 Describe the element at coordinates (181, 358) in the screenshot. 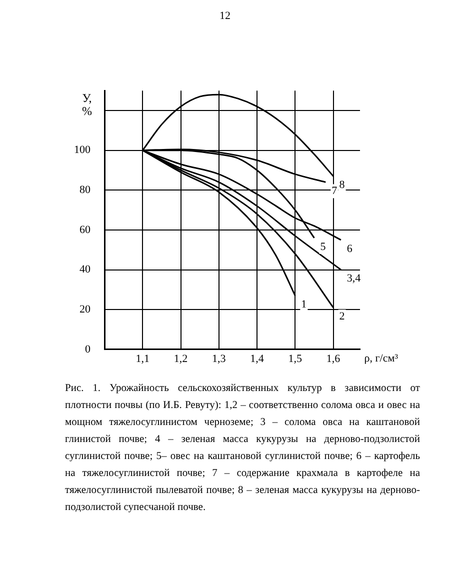

I see `x-tick-label: 1,2` at that location.